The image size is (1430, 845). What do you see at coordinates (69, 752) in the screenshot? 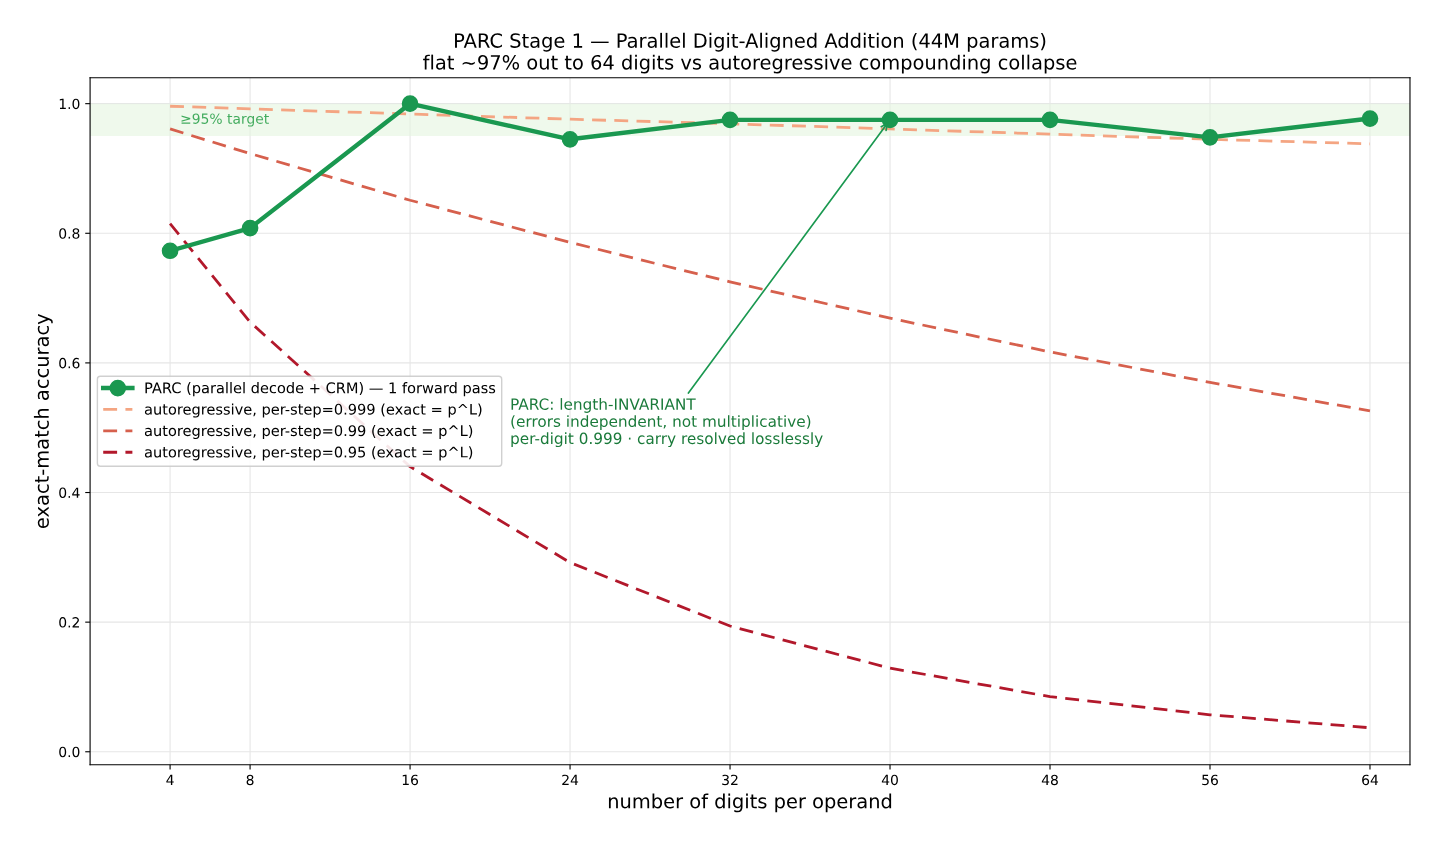
I see `y-tick-label: 0.0` at bounding box center [69, 752].